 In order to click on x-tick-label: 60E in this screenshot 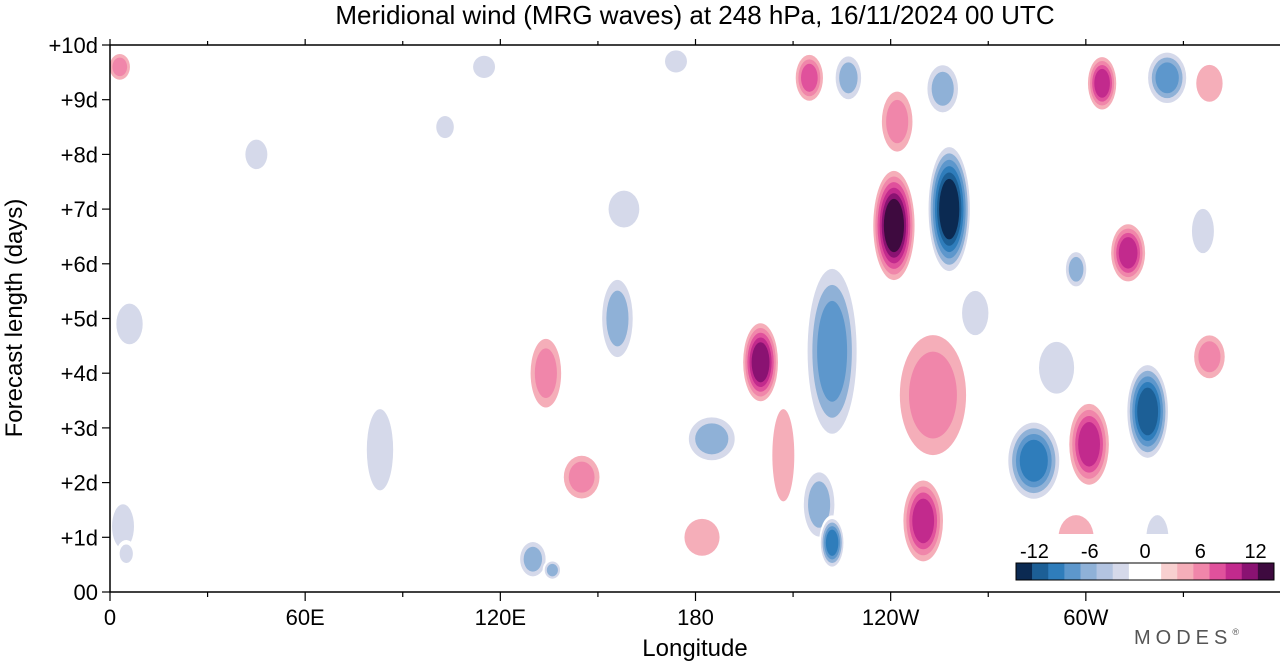, I will do `click(305, 617)`.